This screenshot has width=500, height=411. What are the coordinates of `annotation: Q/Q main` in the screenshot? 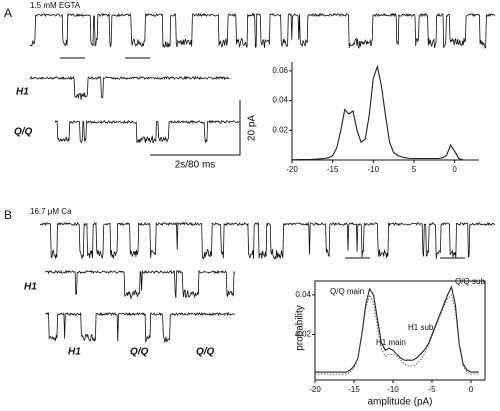 It's located at (347, 291).